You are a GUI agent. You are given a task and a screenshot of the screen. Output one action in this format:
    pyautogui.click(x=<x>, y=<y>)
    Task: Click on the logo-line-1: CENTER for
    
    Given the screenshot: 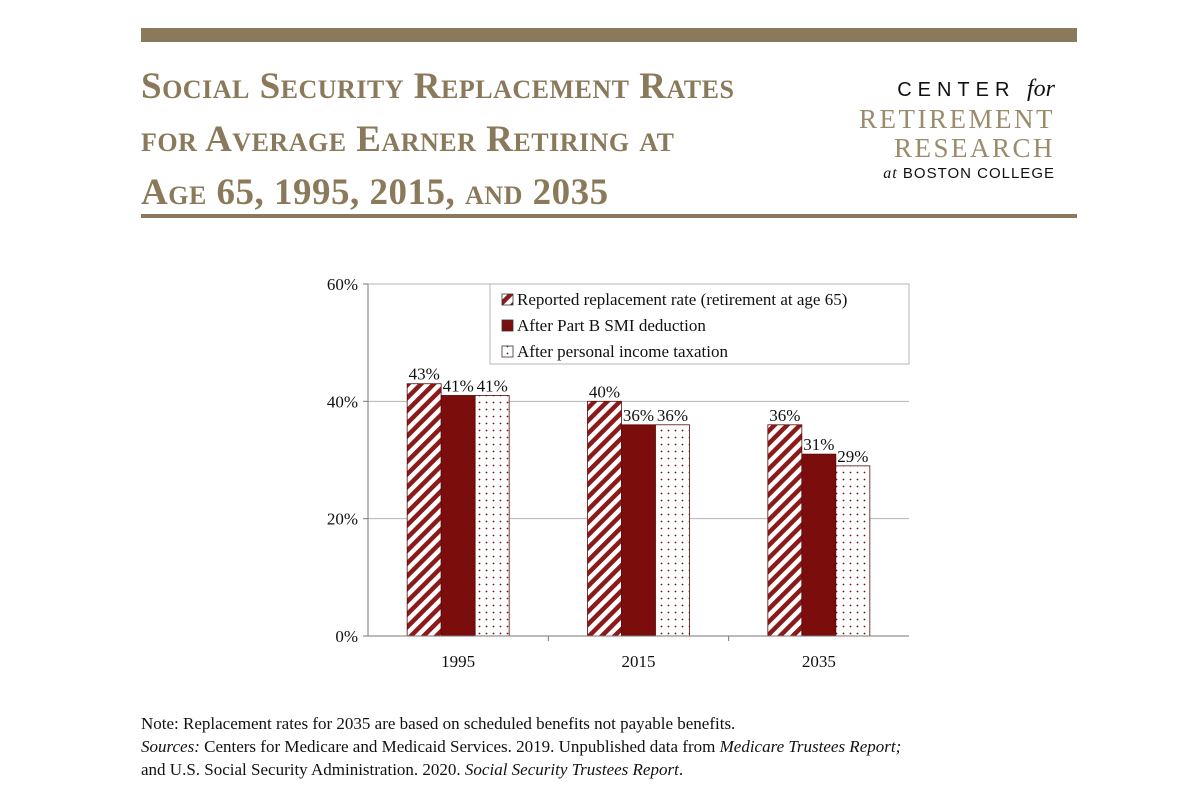 What is the action you would take?
    pyautogui.click(x=957, y=89)
    